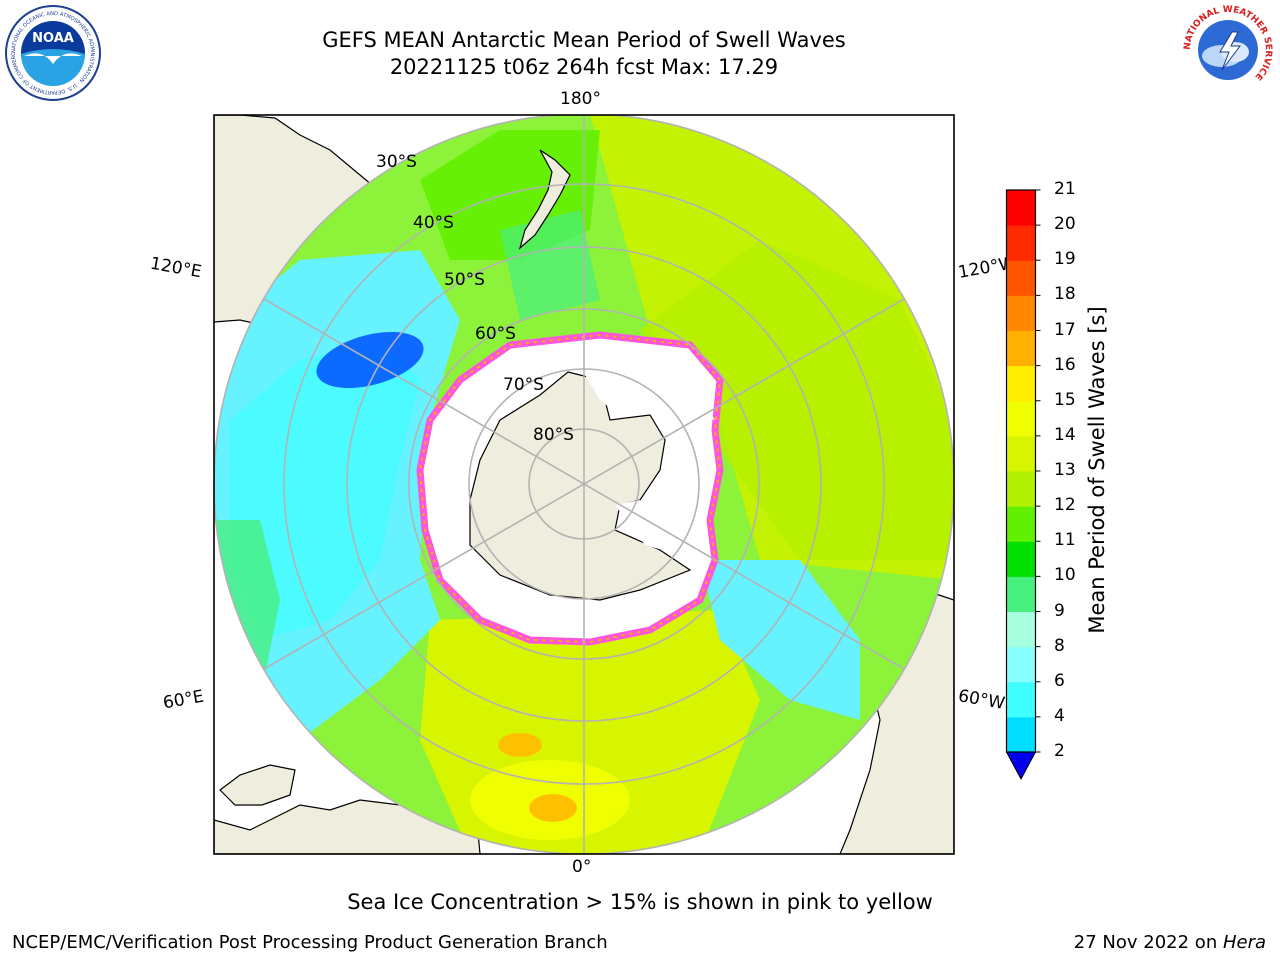  I want to click on colorbar-tick-label: 10, so click(1065, 575).